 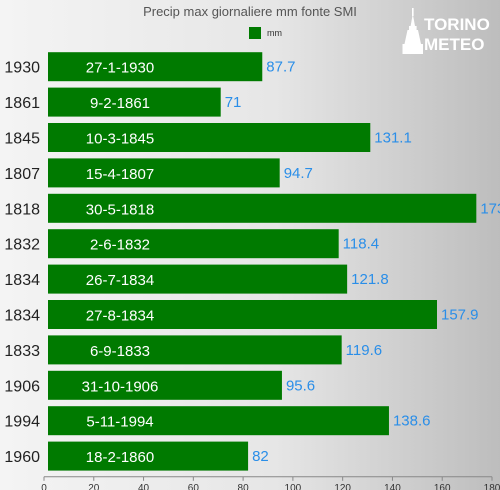 What do you see at coordinates (270, 483) in the screenshot?
I see `x-axis: 0 20 40 60 80 100 120 140 160 180` at bounding box center [270, 483].